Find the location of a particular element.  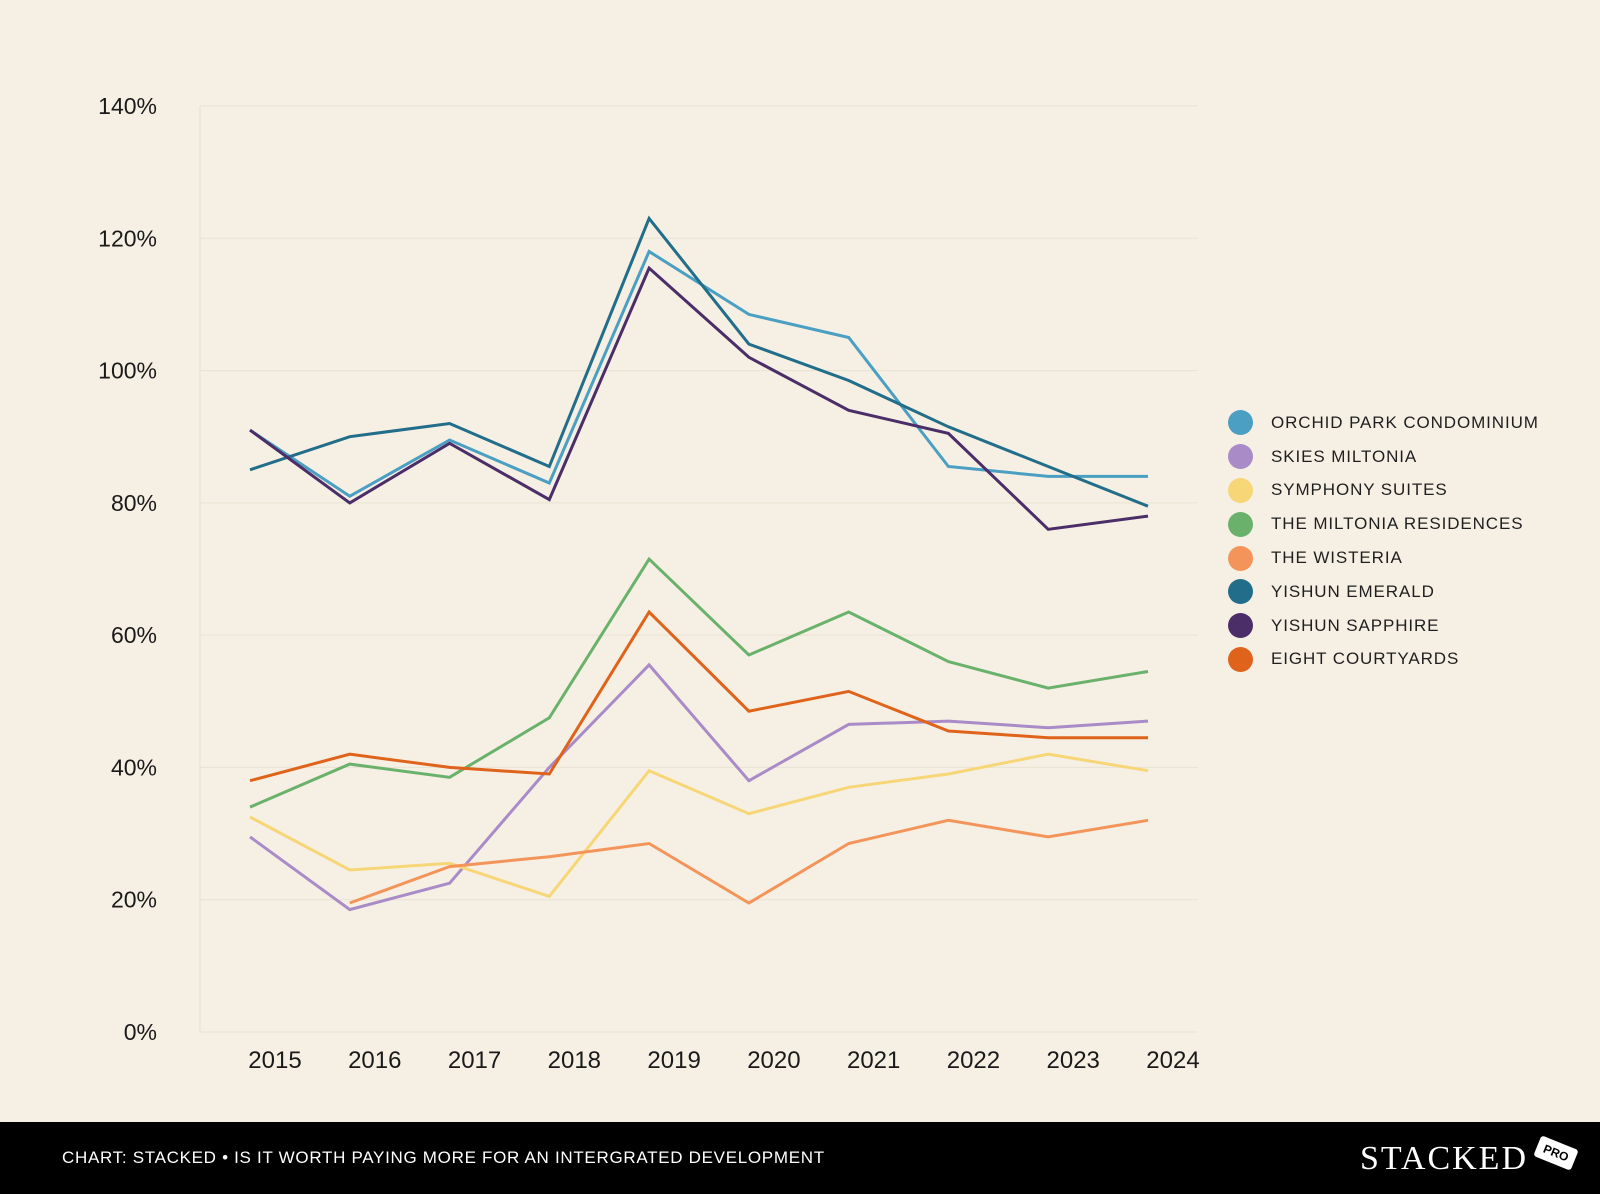

legend-item: ORCHID PARK CONDOMINIUM is located at coordinates (1383, 423).